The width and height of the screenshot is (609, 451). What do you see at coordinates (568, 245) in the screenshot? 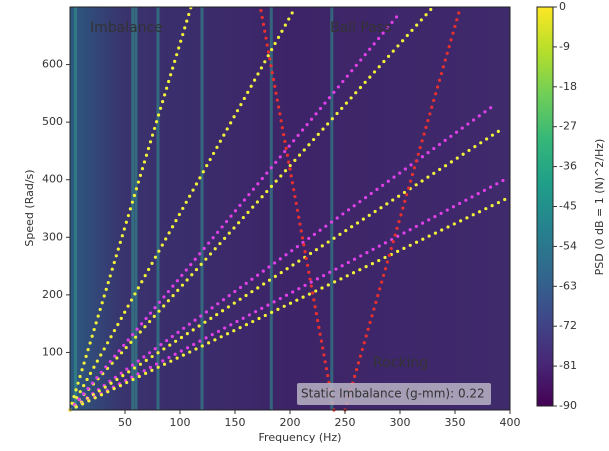
I see `colorbar-tick-label: -54` at bounding box center [568, 245].